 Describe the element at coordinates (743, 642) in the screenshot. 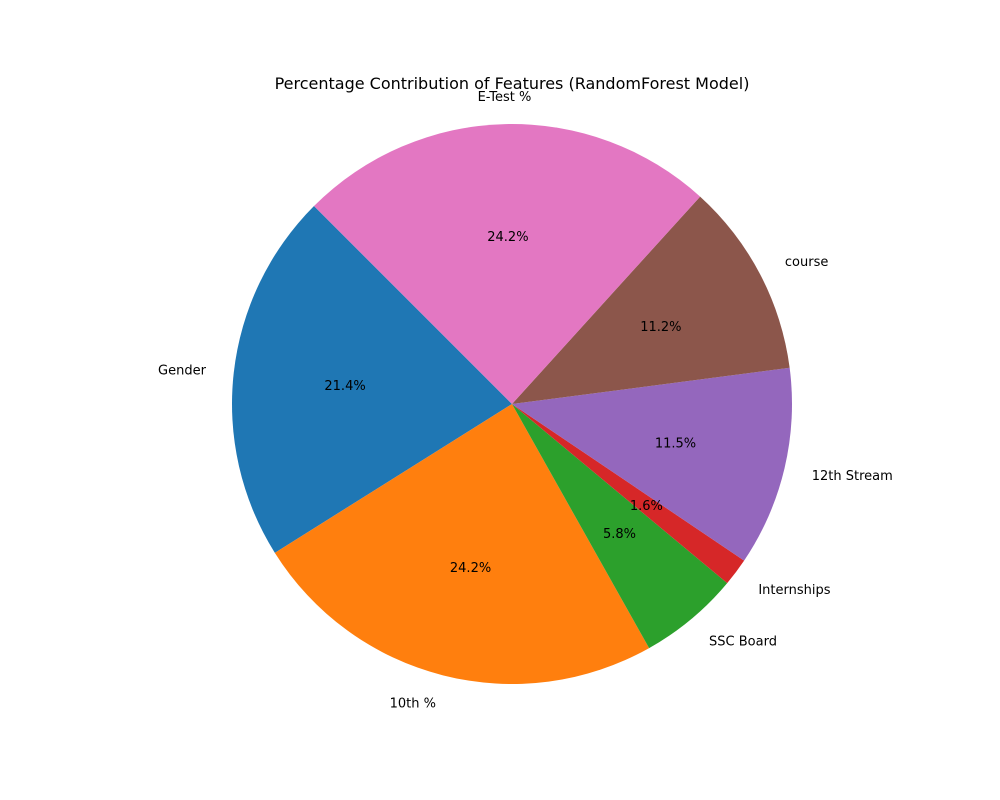

I see `slice-label-ssc-board: SSC Board` at that location.